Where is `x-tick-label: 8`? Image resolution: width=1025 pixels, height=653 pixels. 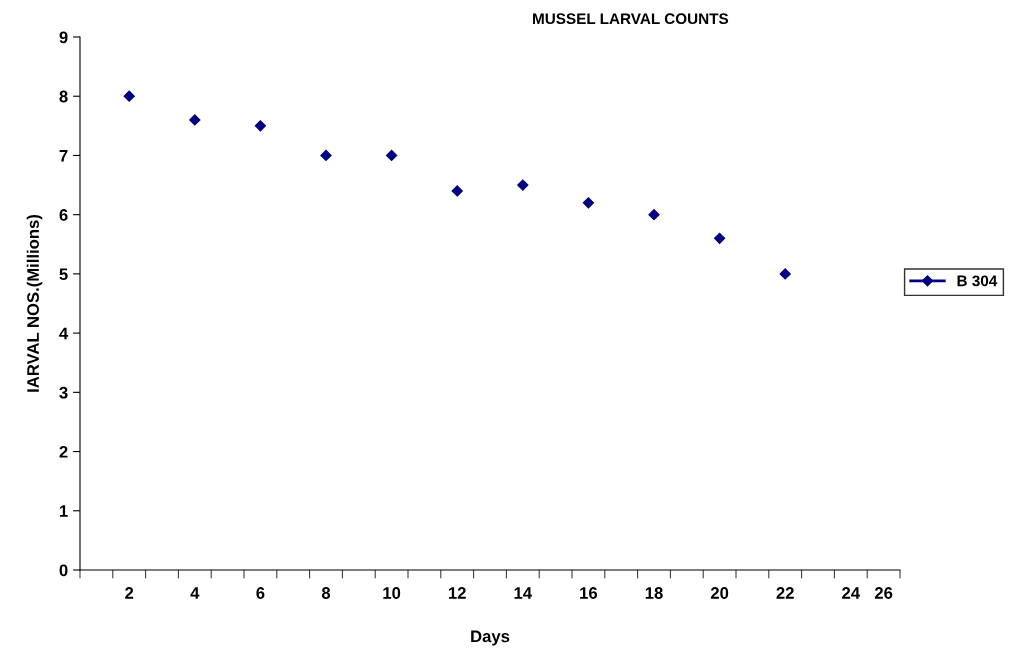 x-tick-label: 8 is located at coordinates (326, 593).